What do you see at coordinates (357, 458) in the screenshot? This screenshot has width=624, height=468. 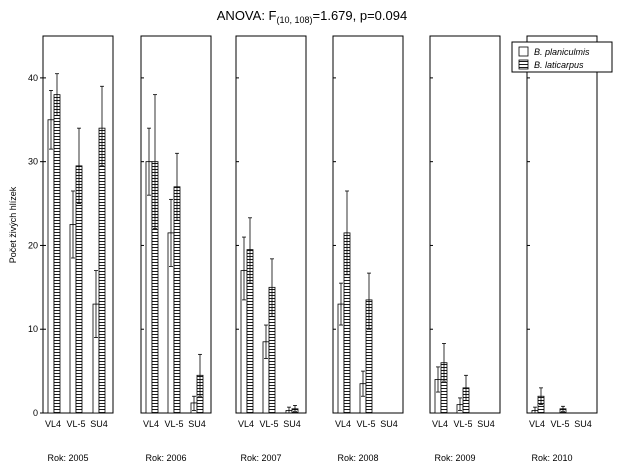 I see `panel-label-3: Rok: 2008` at bounding box center [357, 458].